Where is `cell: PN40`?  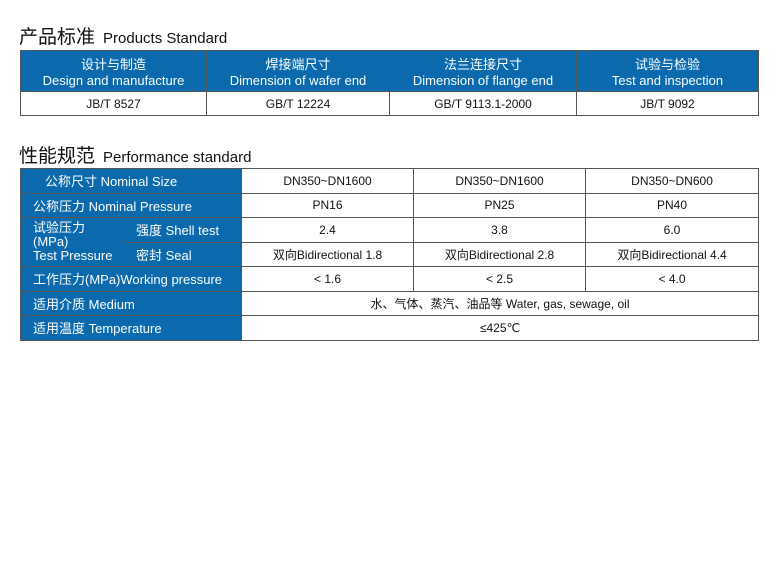
cell: PN40 is located at coordinates (672, 205).